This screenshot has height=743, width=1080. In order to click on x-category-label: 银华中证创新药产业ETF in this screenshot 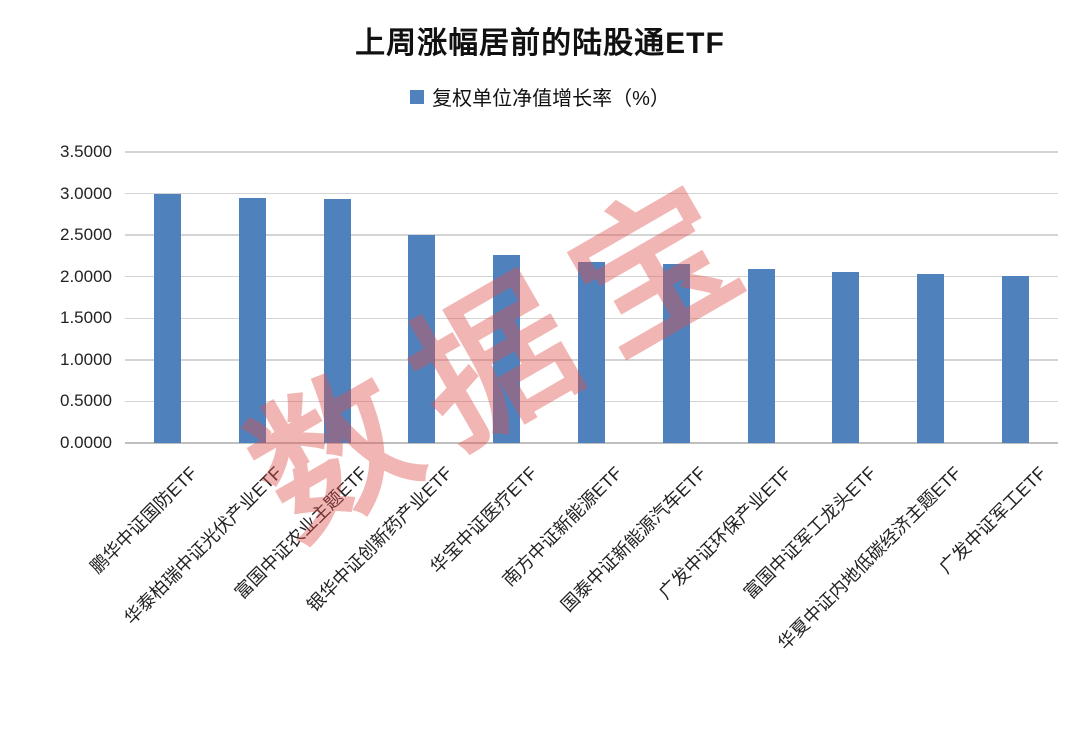, I will do `click(379, 539)`.